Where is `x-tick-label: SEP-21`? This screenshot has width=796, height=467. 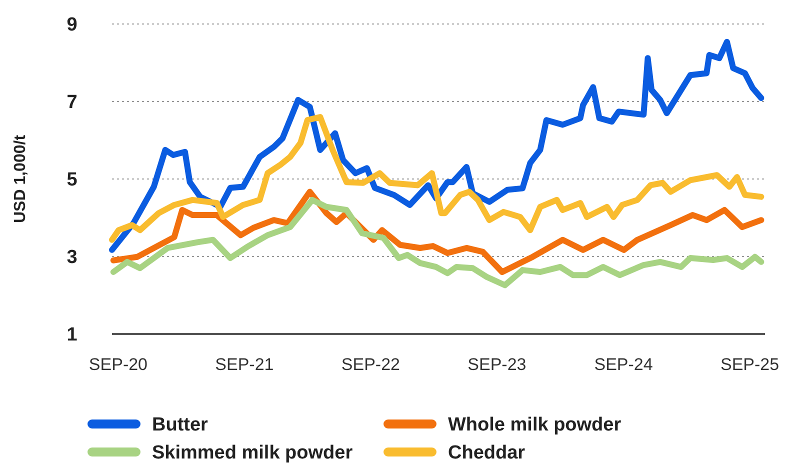 x-tick-label: SEP-21 is located at coordinates (244, 364).